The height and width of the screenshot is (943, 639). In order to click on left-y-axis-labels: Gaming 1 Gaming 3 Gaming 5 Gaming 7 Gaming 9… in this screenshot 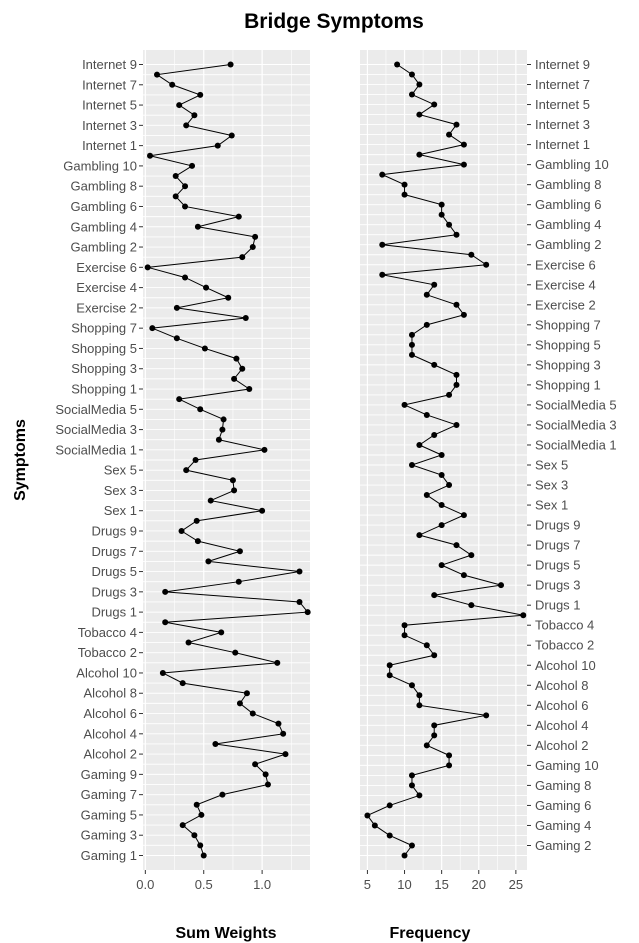, I will do `click(99, 460)`.